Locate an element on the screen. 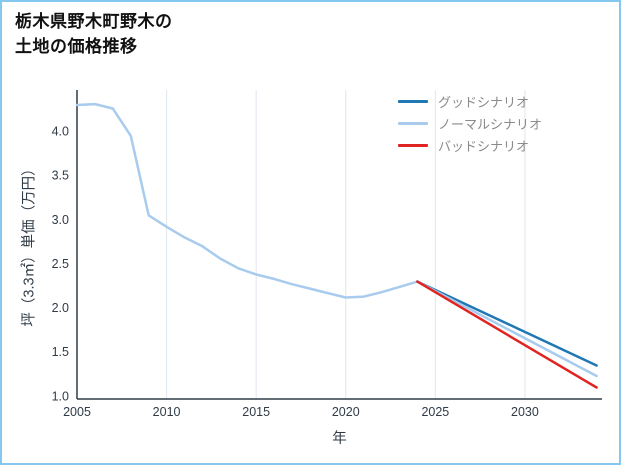 The width and height of the screenshot is (621, 465). x-tick-label-2025: 2025 is located at coordinates (435, 412).